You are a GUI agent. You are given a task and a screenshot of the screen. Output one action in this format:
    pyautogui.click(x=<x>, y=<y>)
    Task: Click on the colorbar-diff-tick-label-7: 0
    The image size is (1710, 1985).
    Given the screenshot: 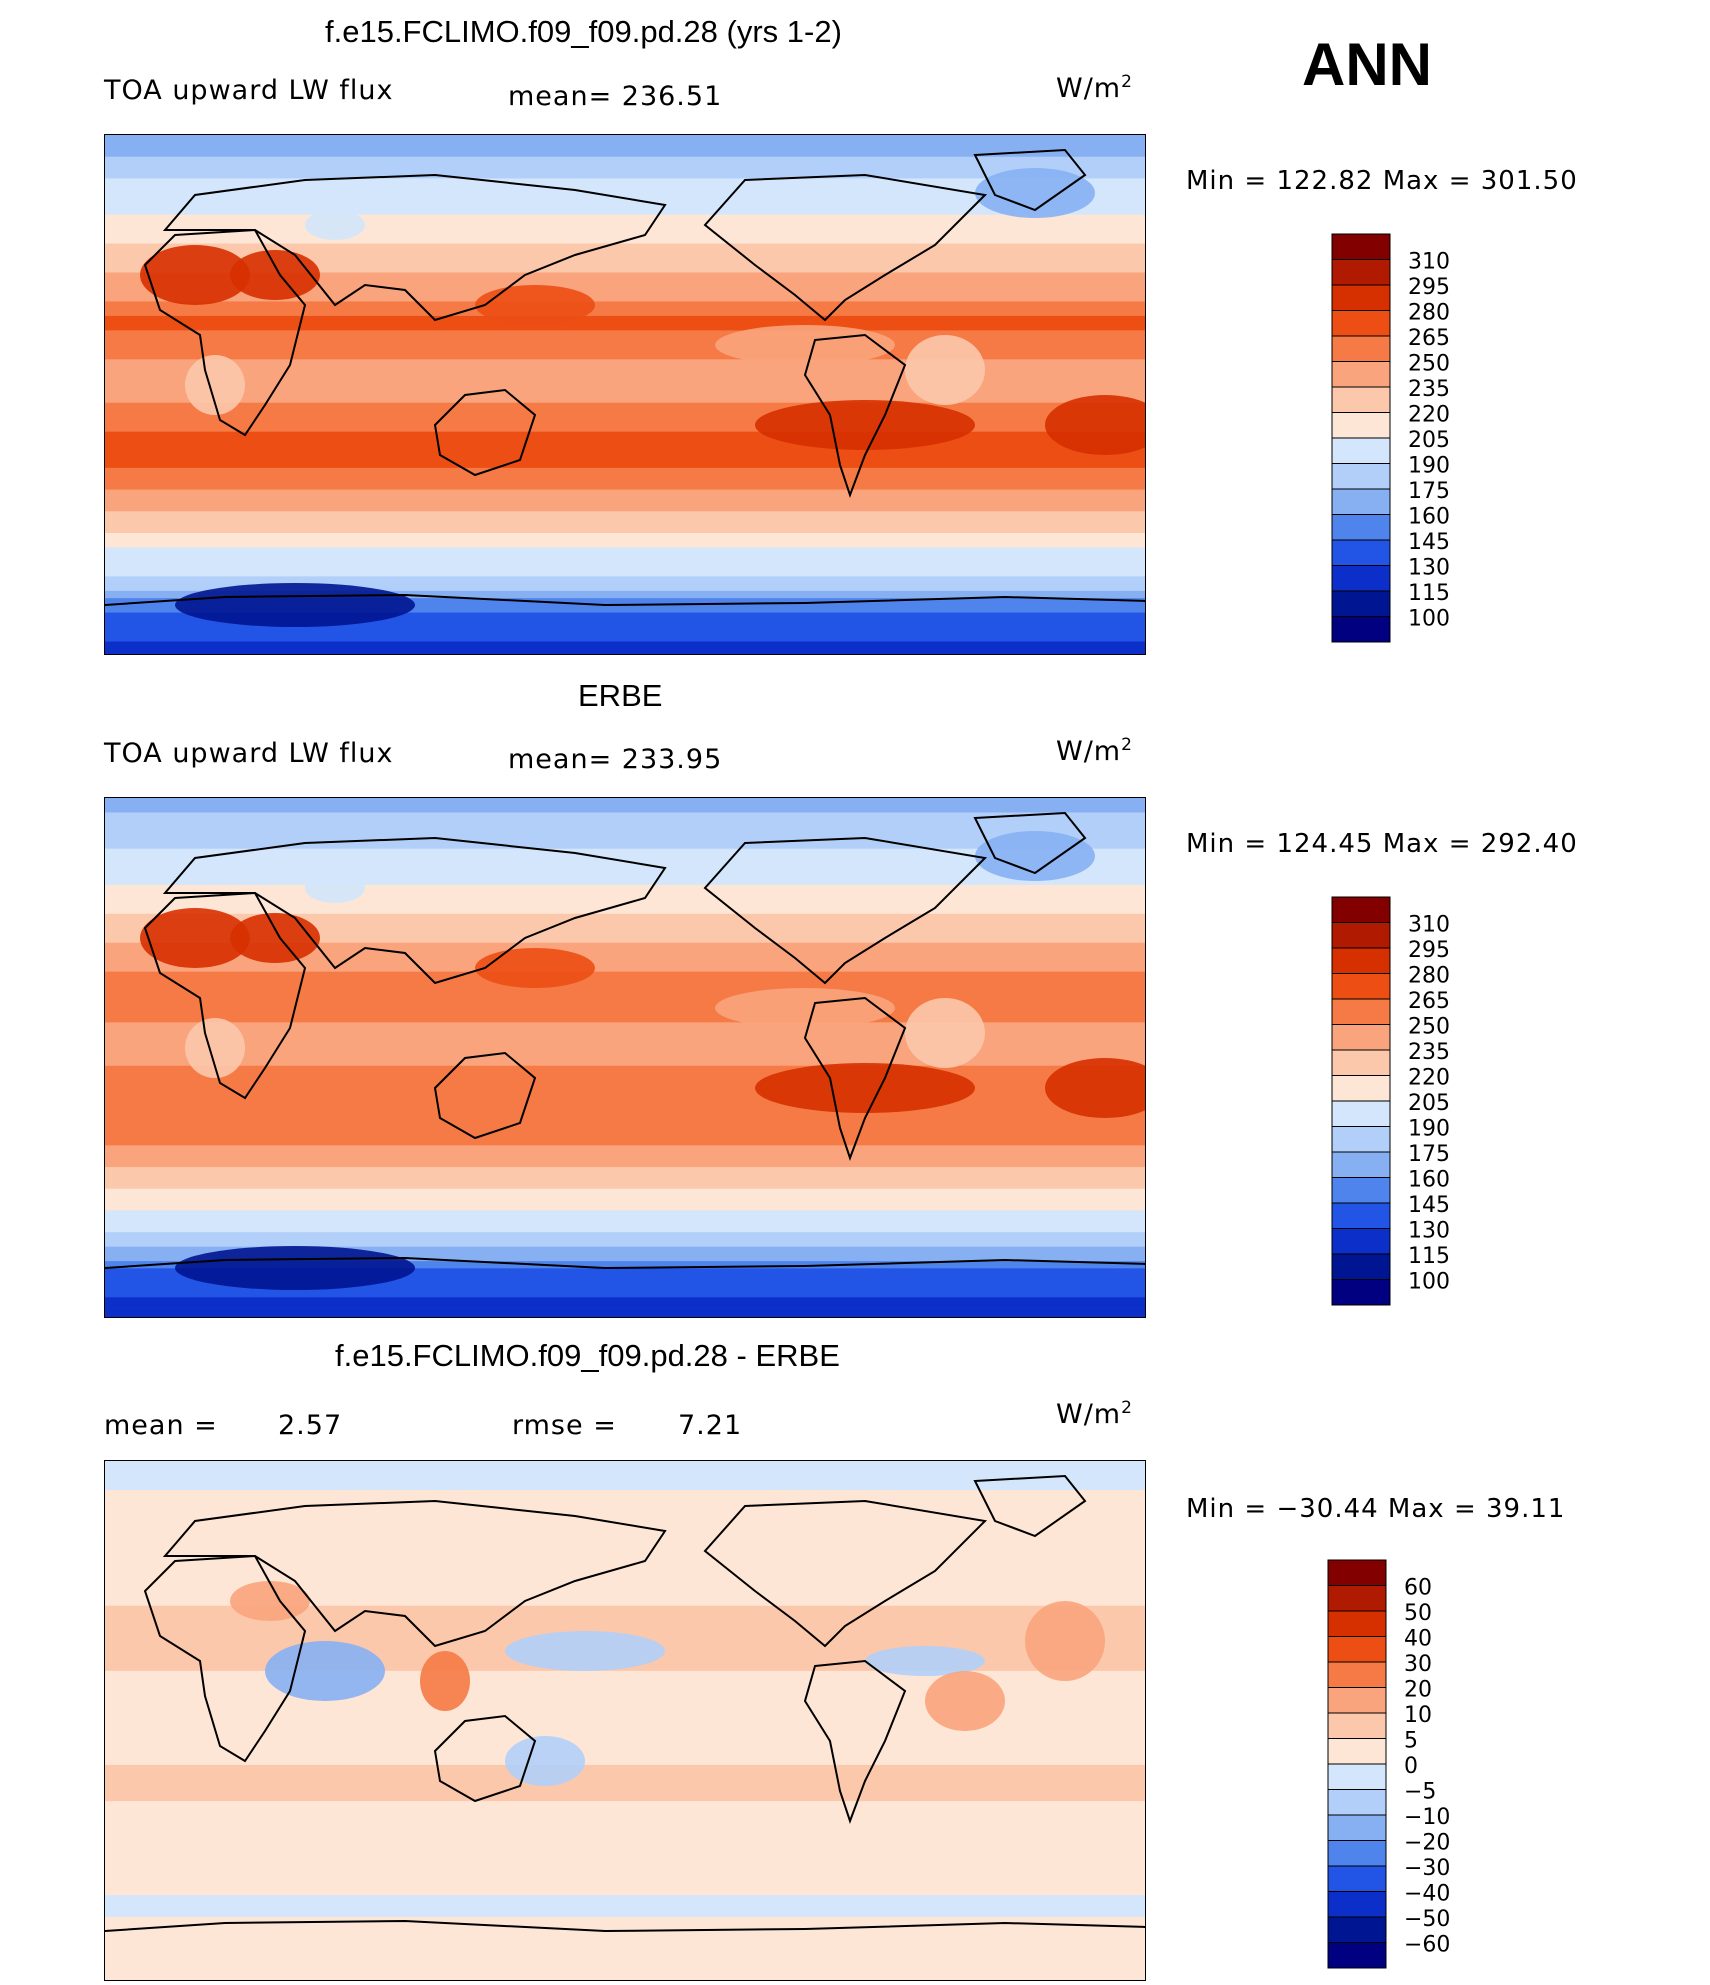 What is the action you would take?
    pyautogui.click(x=1411, y=1766)
    